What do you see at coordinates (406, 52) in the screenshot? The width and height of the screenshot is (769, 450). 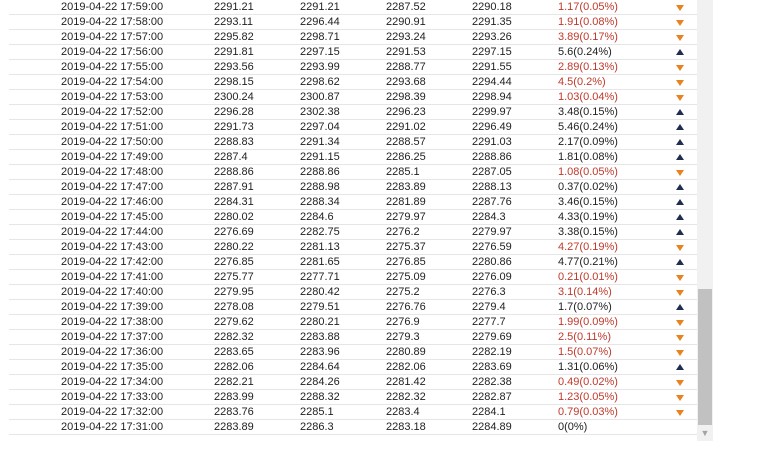 I see `low-cell: 2291.53` at bounding box center [406, 52].